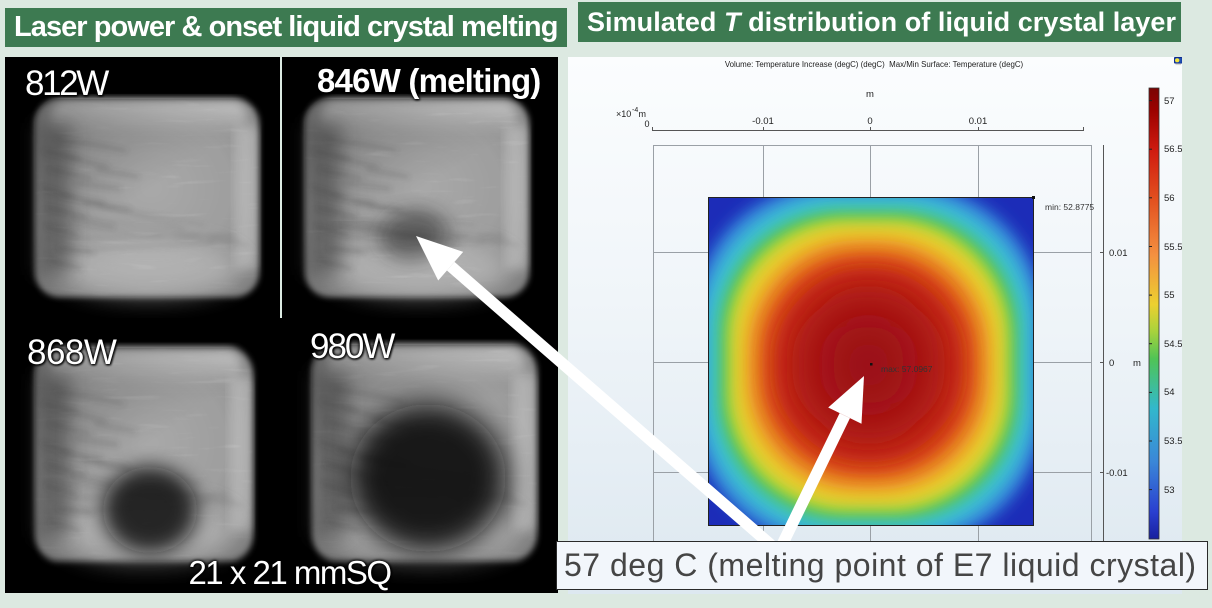 The height and width of the screenshot is (608, 1212). Describe the element at coordinates (1169, 490) in the screenshot. I see `svg-text: 53` at that location.